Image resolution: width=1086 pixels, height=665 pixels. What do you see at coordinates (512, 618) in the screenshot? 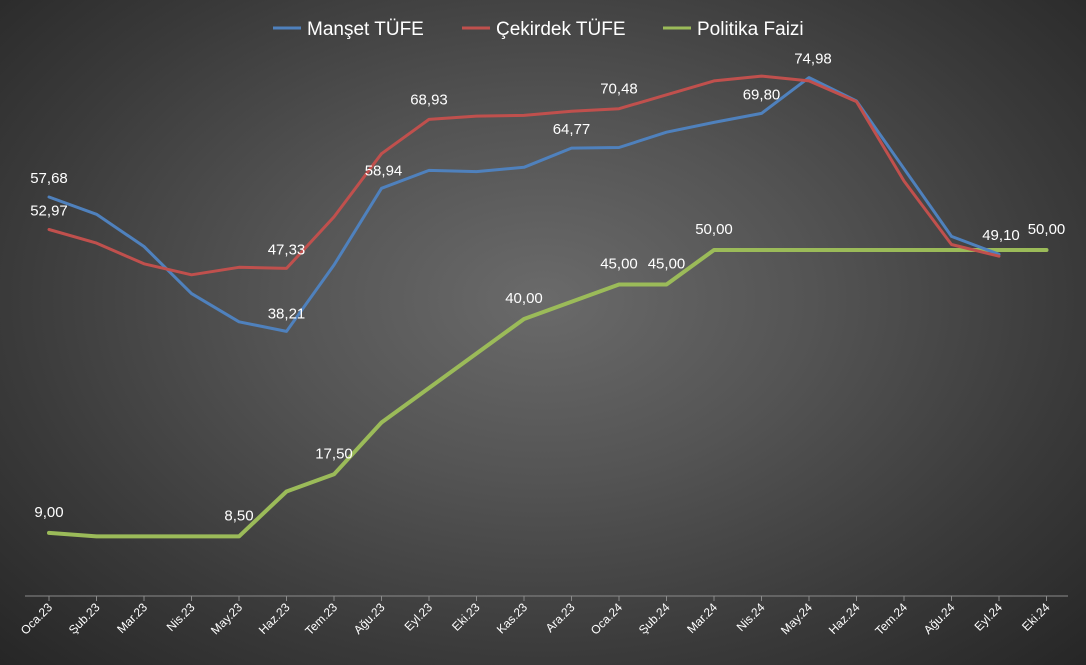
I see `x-tick-label: Kas.23` at bounding box center [512, 618].